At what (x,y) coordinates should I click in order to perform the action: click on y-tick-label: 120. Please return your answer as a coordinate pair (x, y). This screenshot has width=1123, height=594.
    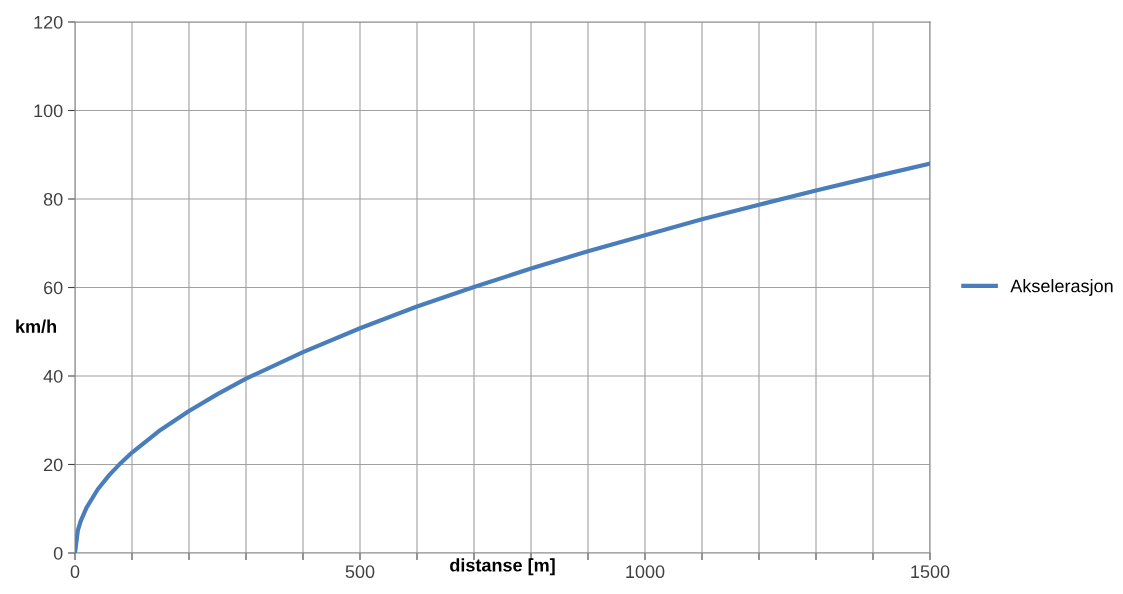
    Looking at the image, I should click on (48, 22).